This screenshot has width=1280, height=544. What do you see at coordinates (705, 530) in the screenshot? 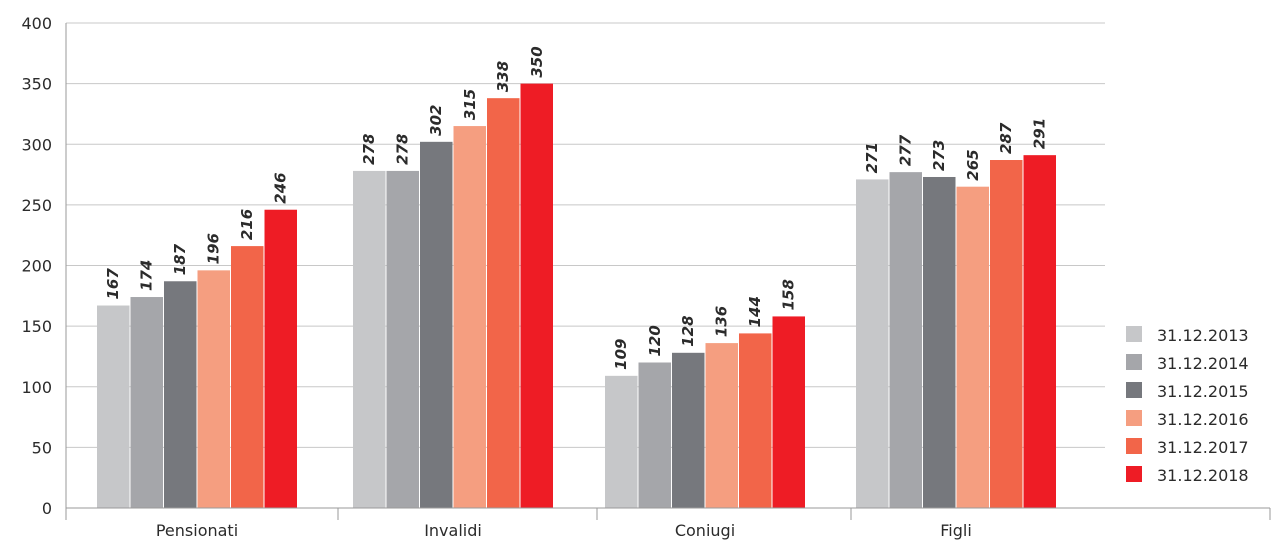
I see `category-label: Coniugi` at bounding box center [705, 530].